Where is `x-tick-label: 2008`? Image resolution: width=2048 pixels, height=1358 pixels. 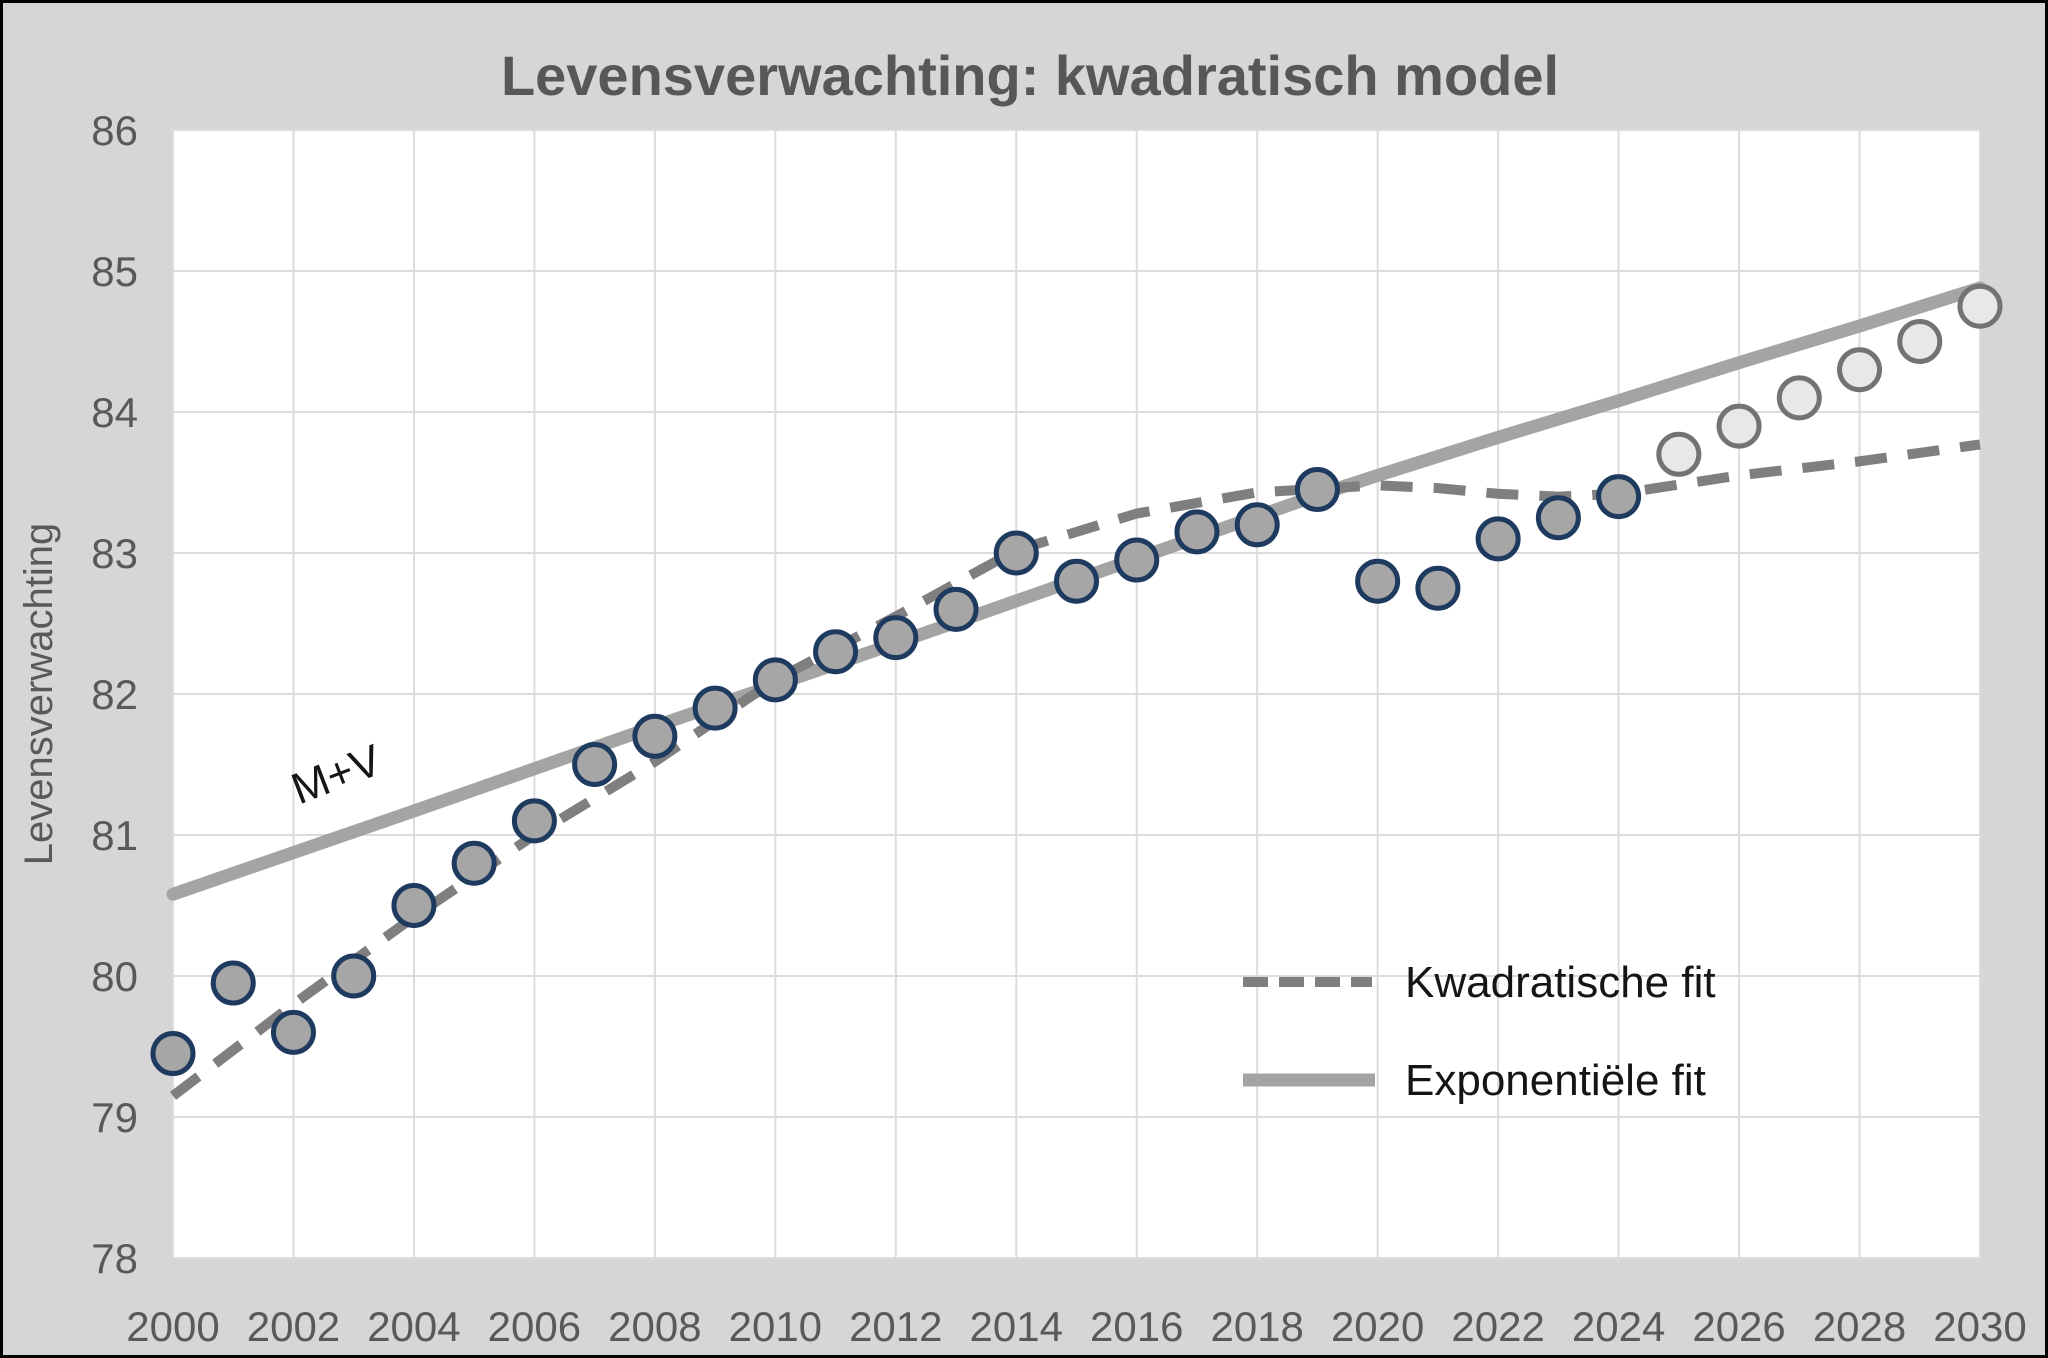 x-tick-label: 2008 is located at coordinates (654, 1326).